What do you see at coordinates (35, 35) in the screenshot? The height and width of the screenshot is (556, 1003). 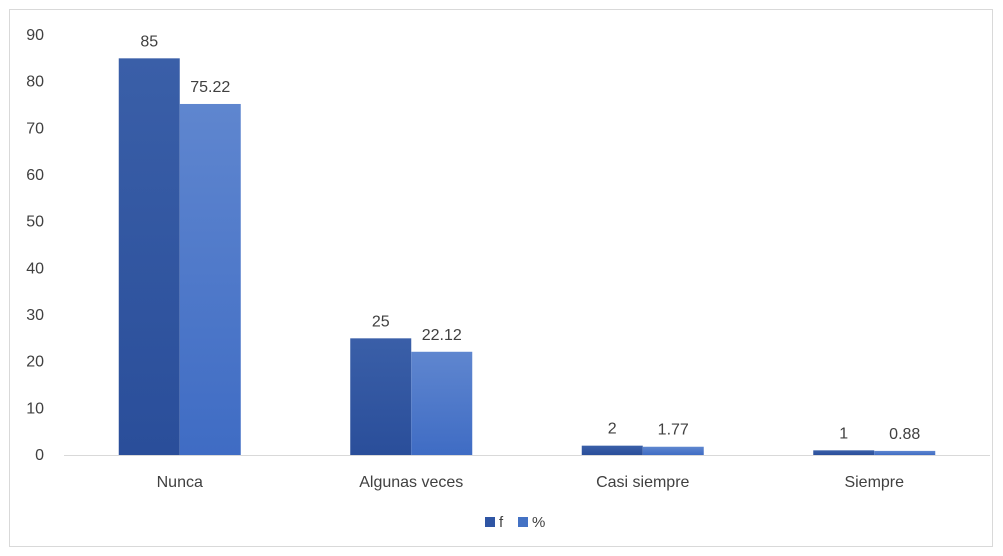 I see `y-tick-label: 90` at bounding box center [35, 35].